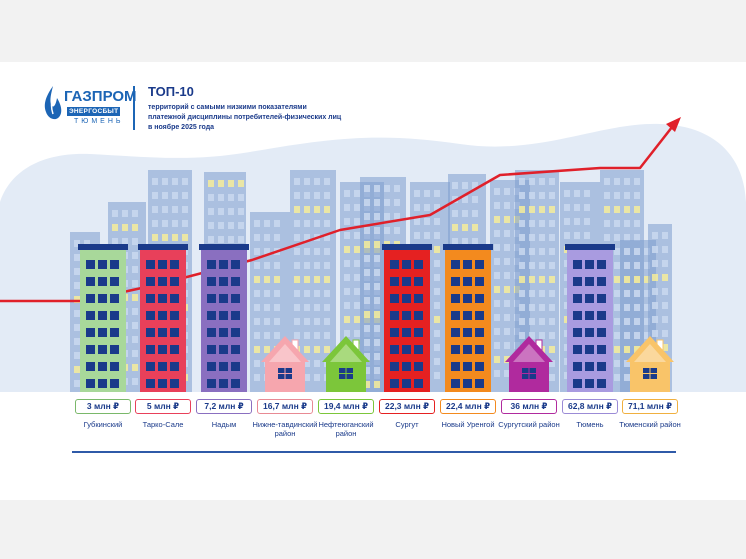 The width and height of the screenshot is (746, 559). I want to click on value-badge: 7,2 млн ₽, so click(224, 406).